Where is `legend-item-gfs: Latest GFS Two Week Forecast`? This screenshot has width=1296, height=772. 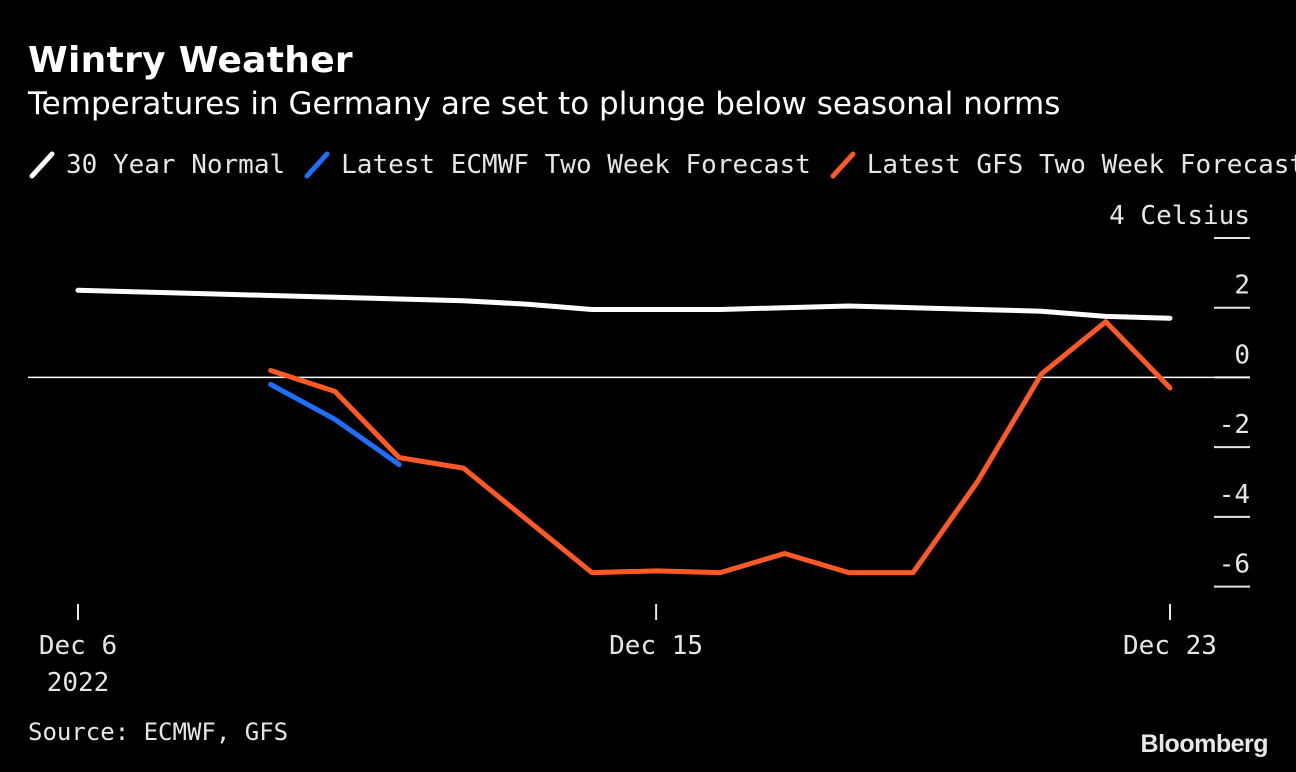
legend-item-gfs: Latest GFS Two Week Forecast is located at coordinates (1062, 165).